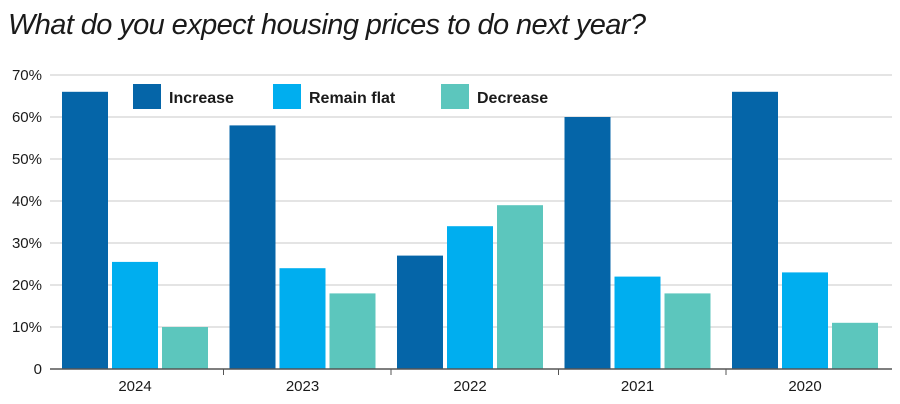 The image size is (900, 404). Describe the element at coordinates (755, 230) in the screenshot. I see `bar-increase-2020` at that location.